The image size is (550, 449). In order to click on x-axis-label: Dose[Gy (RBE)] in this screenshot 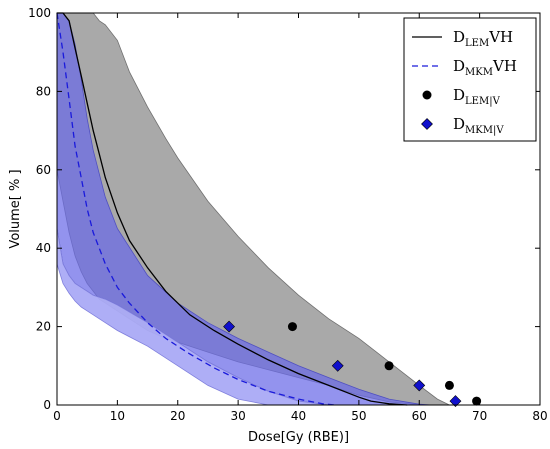, I will do `click(298, 437)`.